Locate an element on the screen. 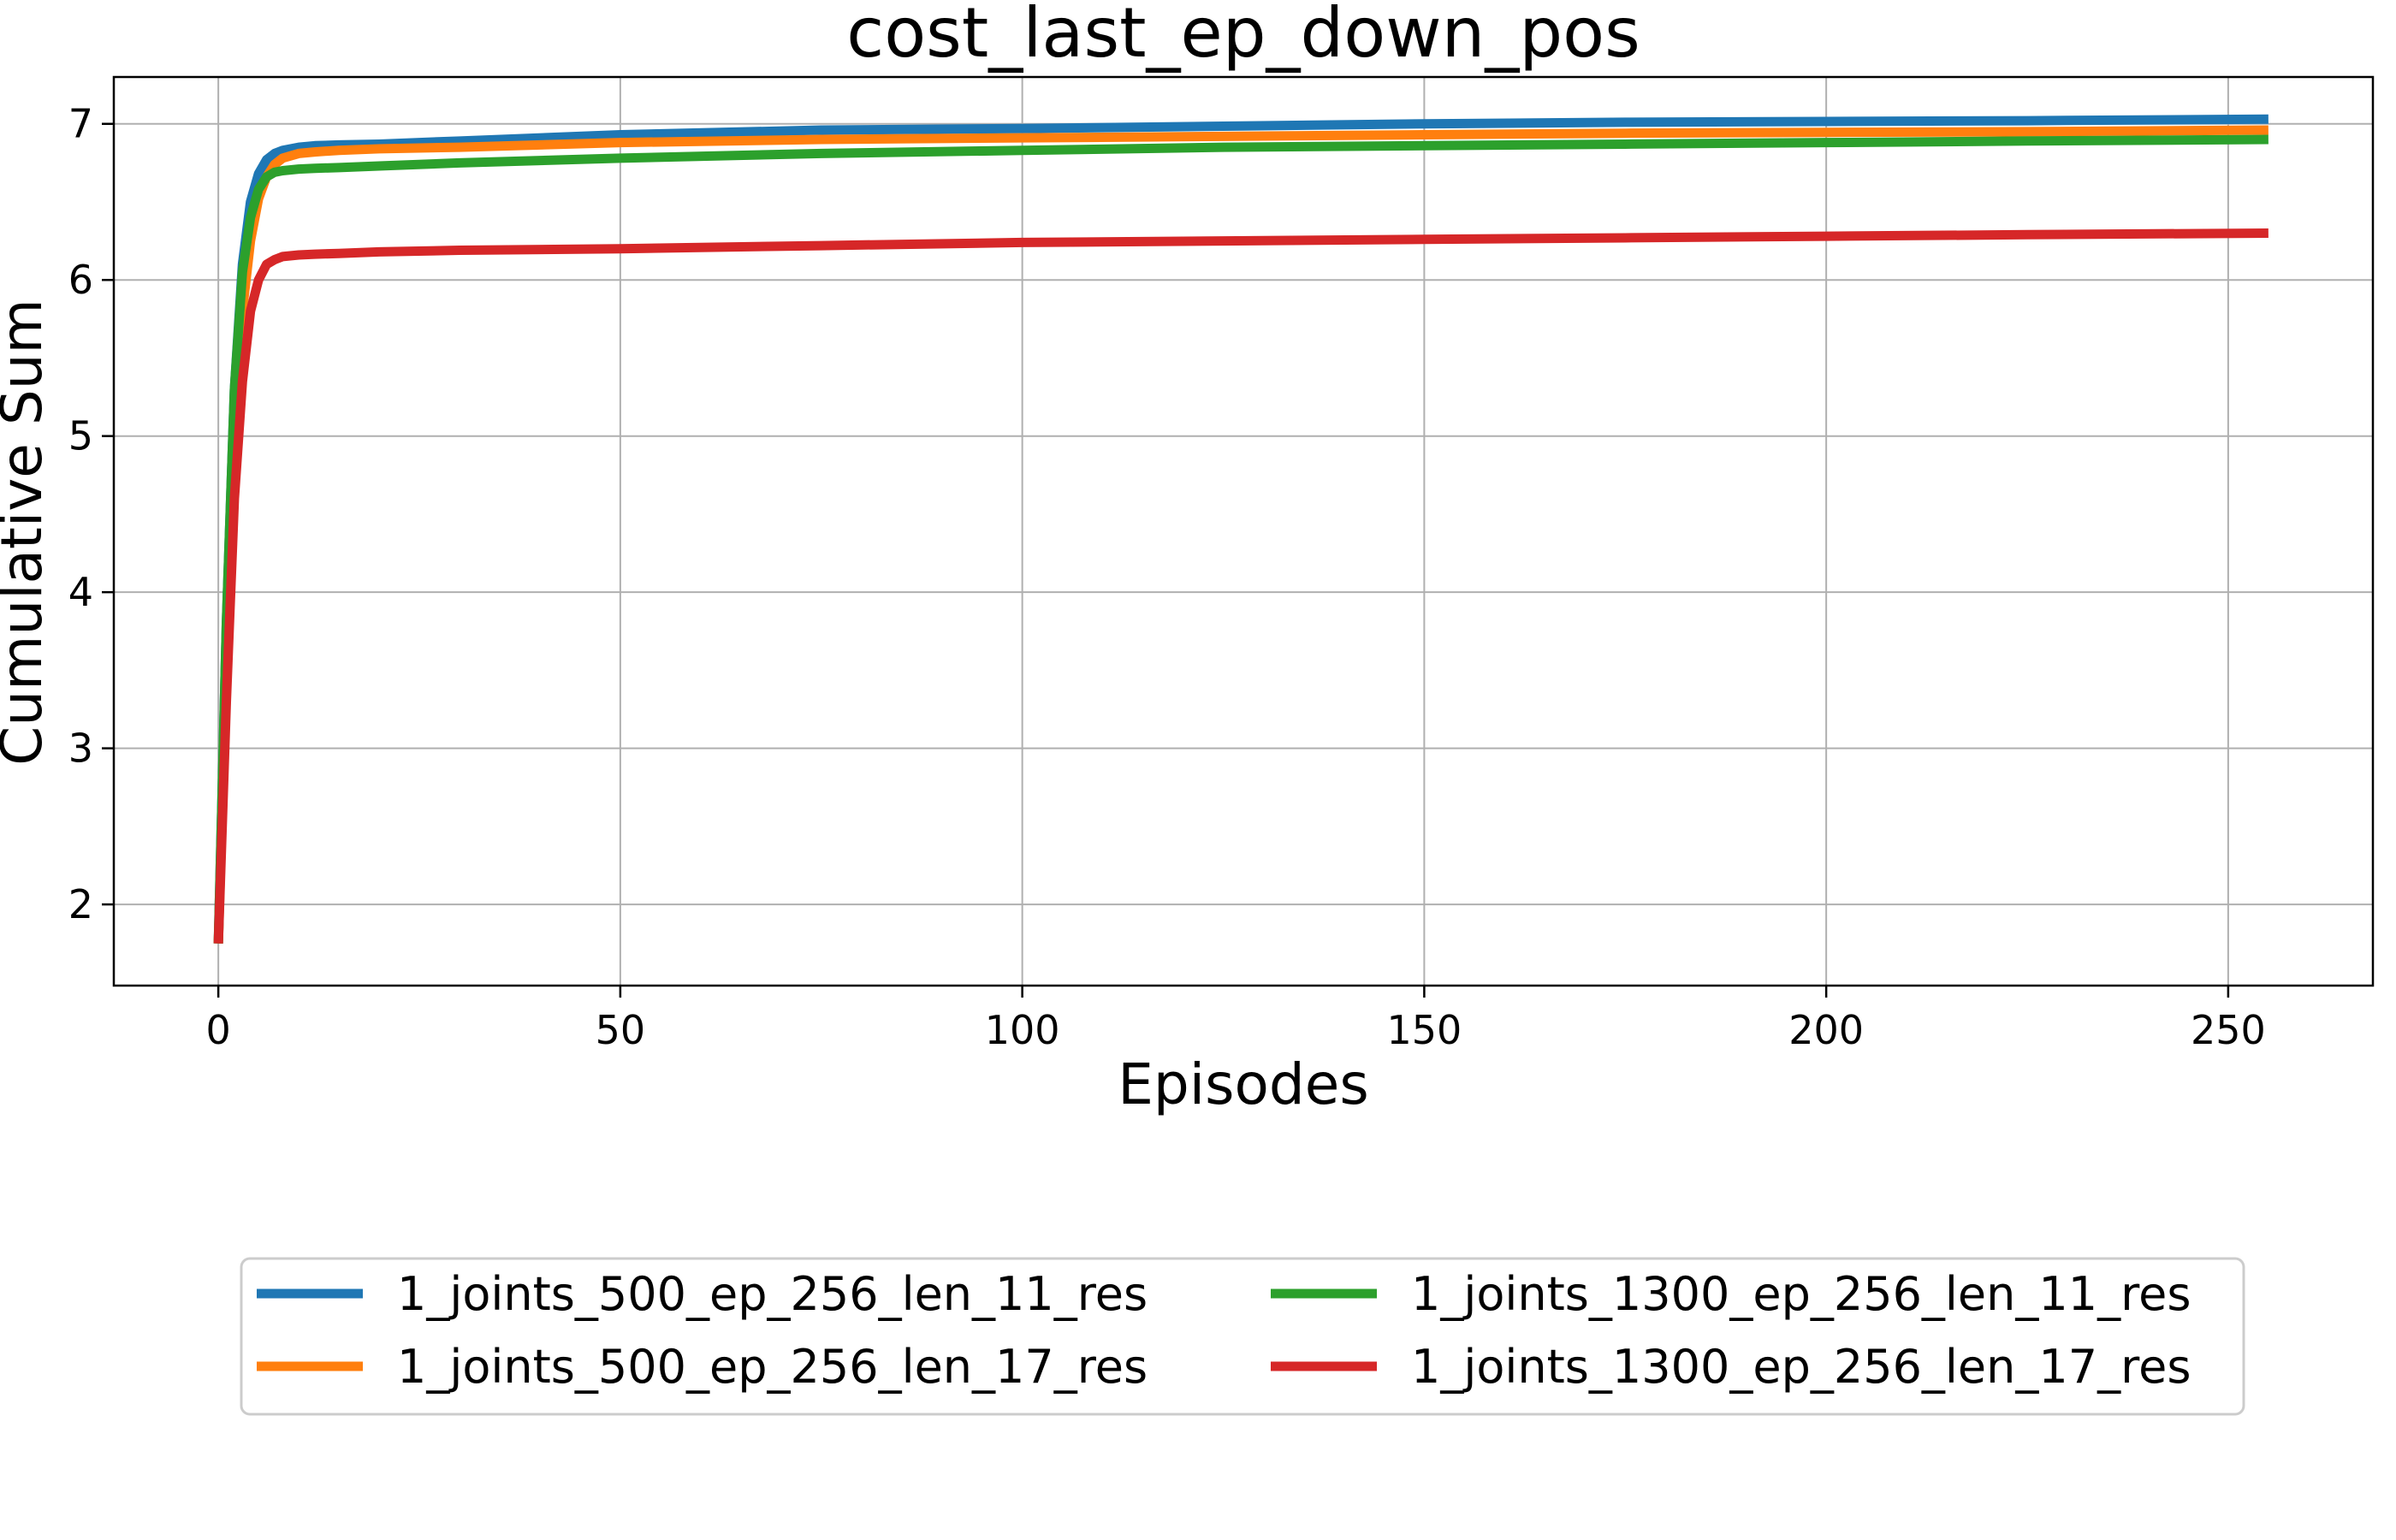  legend-box is located at coordinates (1242, 1336).